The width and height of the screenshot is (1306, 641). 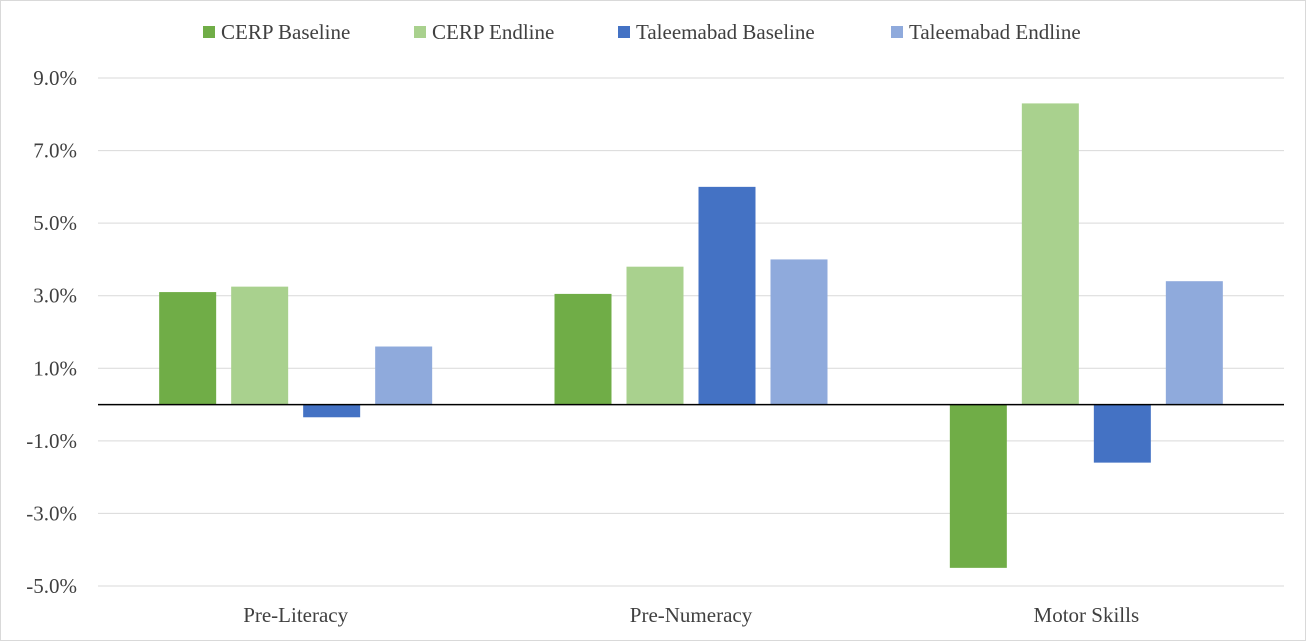 I want to click on y-tick-label: 7.0%, so click(x=55, y=151).